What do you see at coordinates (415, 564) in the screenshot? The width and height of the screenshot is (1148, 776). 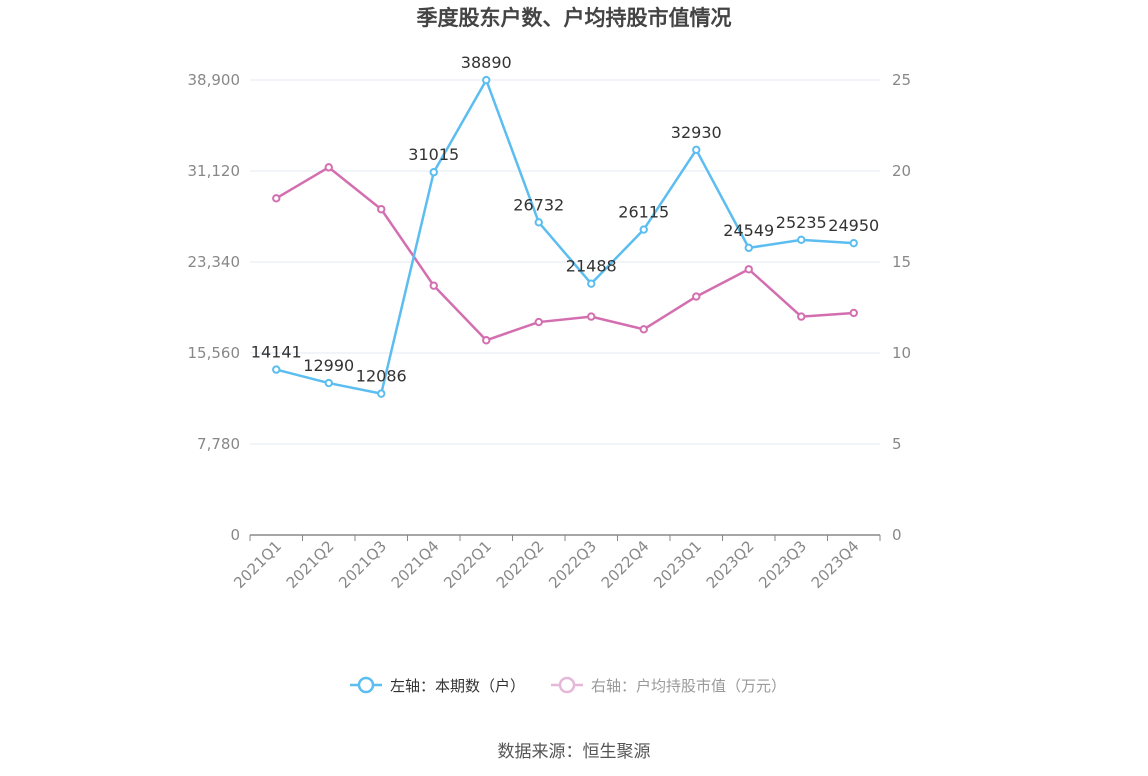 I see `x-axis-tick-label: 2021Q4` at bounding box center [415, 564].